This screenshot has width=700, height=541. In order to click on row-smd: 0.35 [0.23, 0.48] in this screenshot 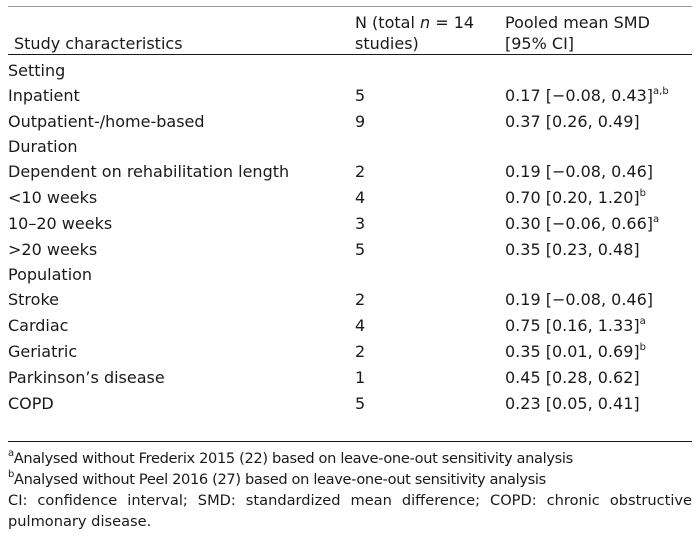, I will do `click(572, 249)`.